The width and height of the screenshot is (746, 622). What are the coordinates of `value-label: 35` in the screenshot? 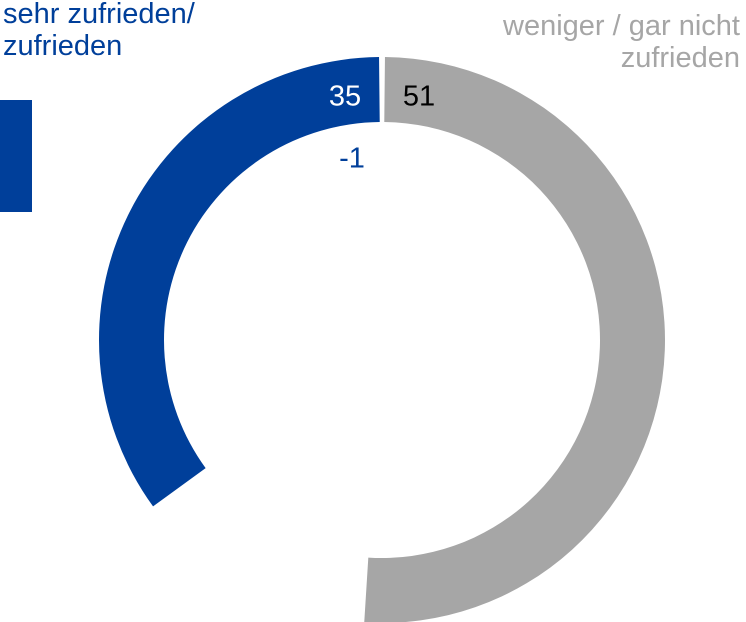 It's located at (345, 97).